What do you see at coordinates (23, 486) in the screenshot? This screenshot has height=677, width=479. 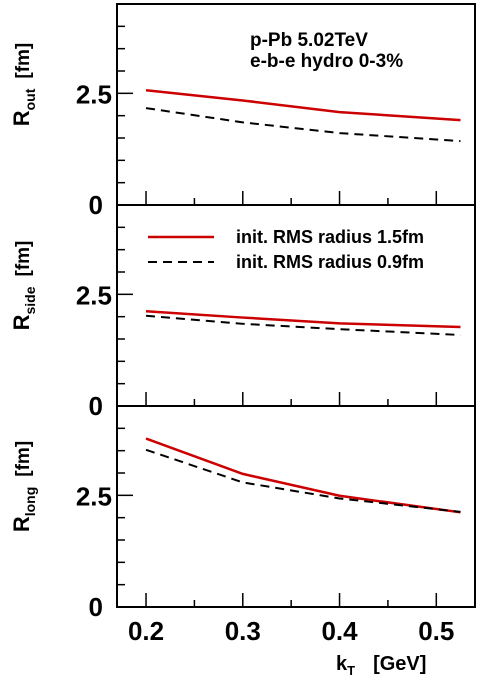 I see `y-axis-label: Rlong[fm]` at bounding box center [23, 486].